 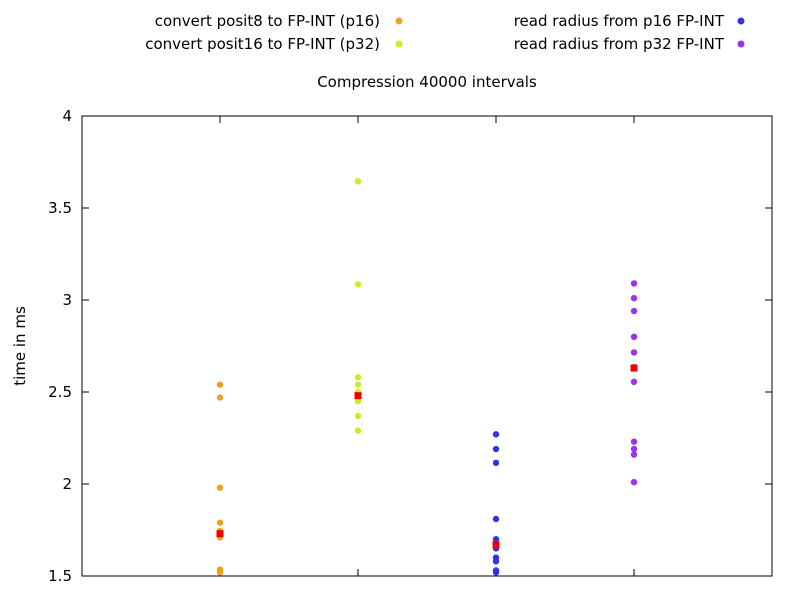 What do you see at coordinates (67, 300) in the screenshot?
I see `y-tick-label: 3` at bounding box center [67, 300].